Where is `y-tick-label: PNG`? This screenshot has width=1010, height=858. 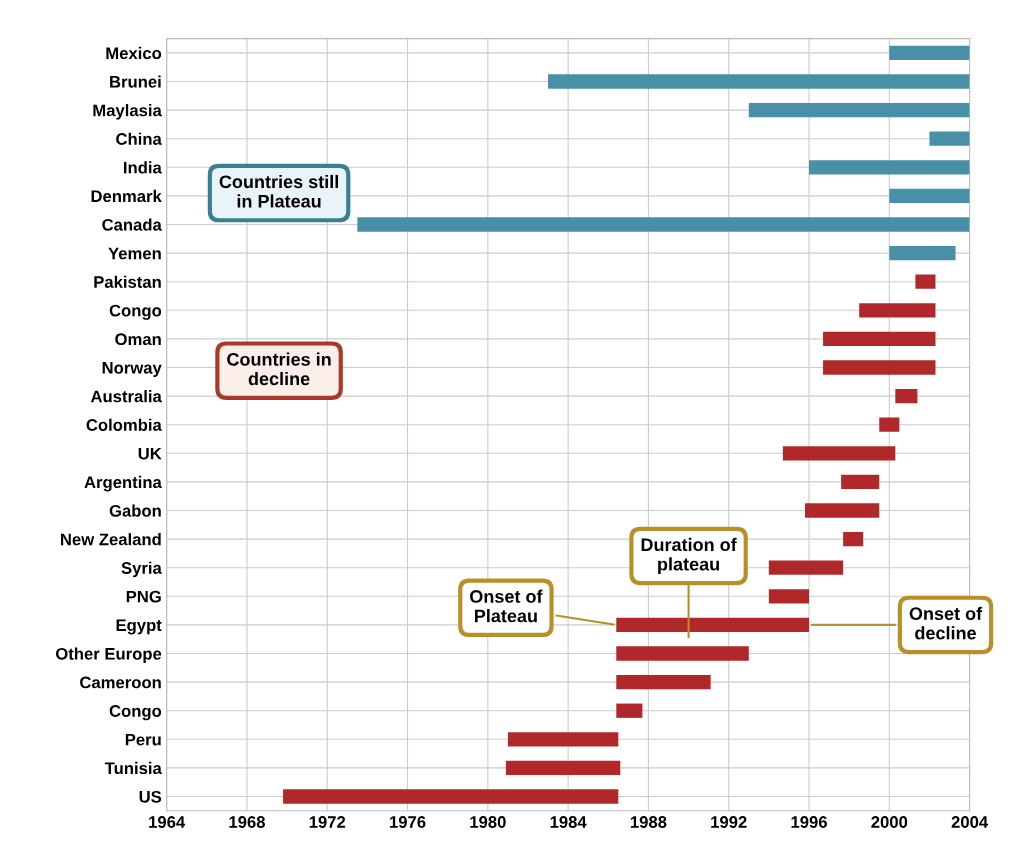 y-tick-label: PNG is located at coordinates (143, 596).